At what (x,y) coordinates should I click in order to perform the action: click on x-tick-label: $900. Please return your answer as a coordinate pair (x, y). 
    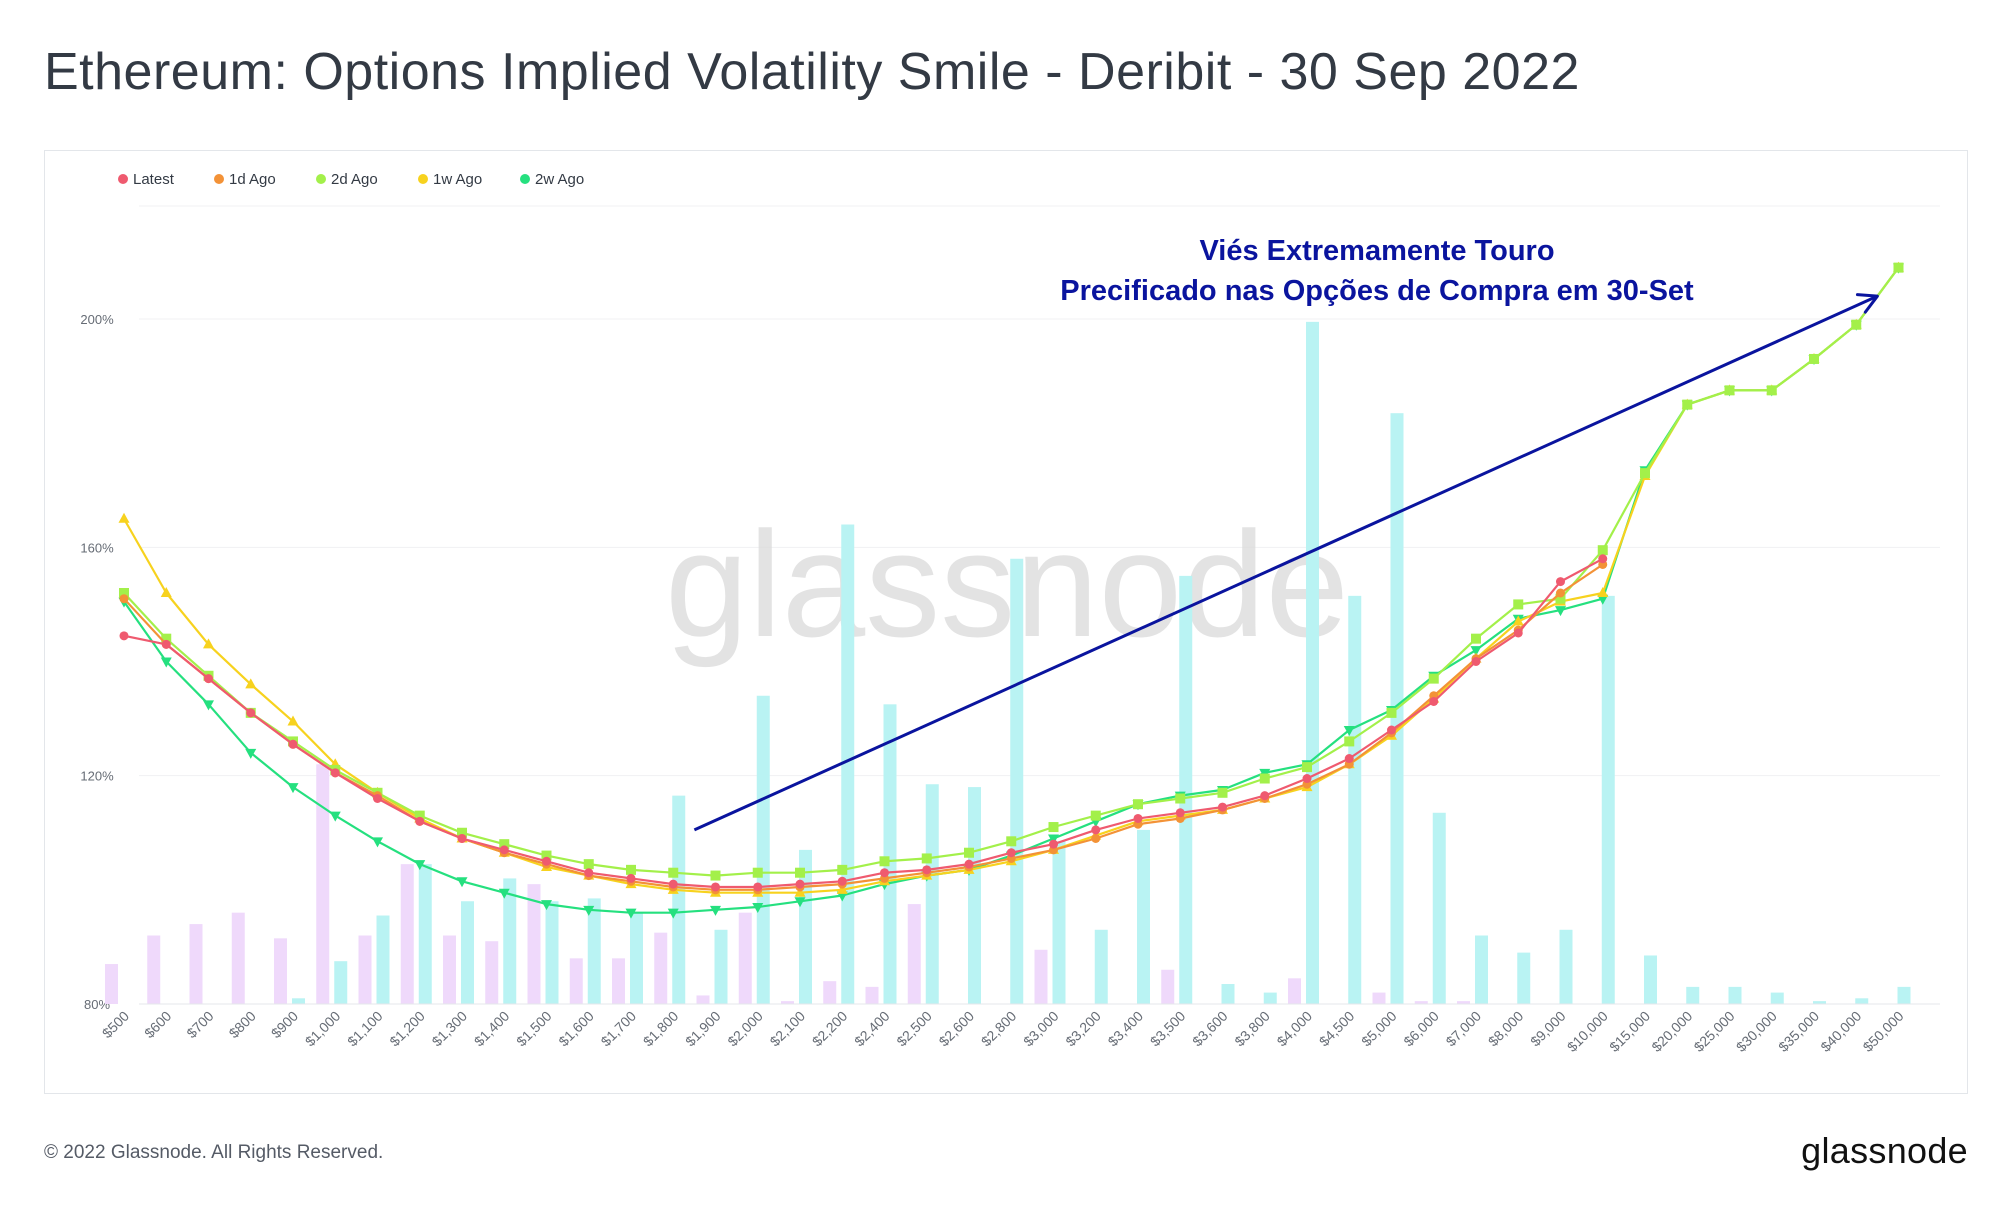
    Looking at the image, I should click on (284, 1024).